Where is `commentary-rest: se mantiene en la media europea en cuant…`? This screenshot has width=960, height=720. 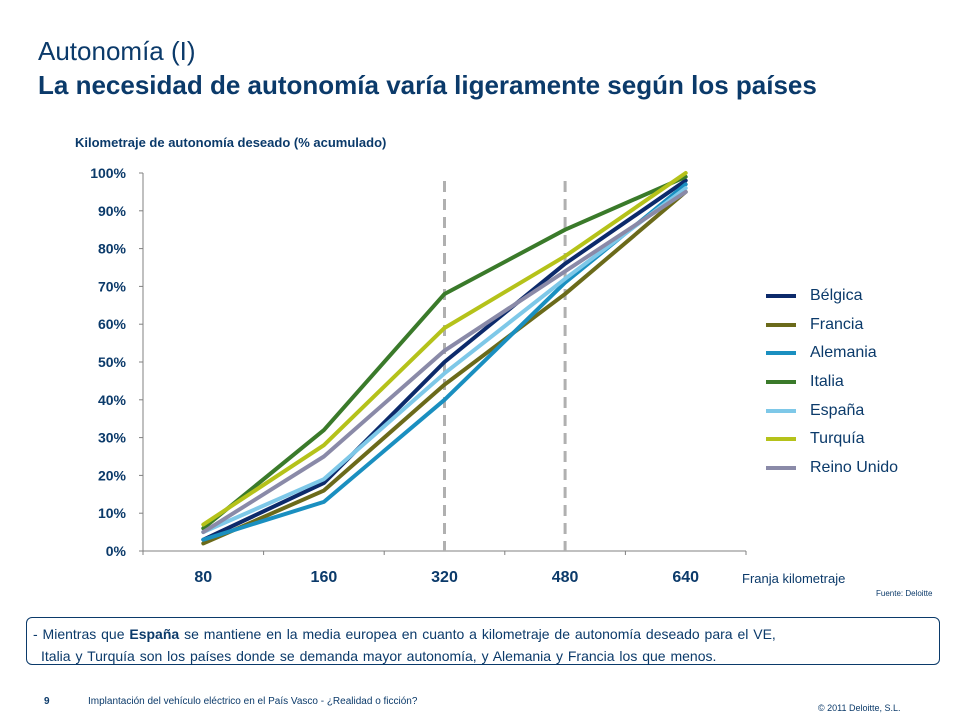
commentary-rest: se mantiene en la media europea en cuant… is located at coordinates (477, 634).